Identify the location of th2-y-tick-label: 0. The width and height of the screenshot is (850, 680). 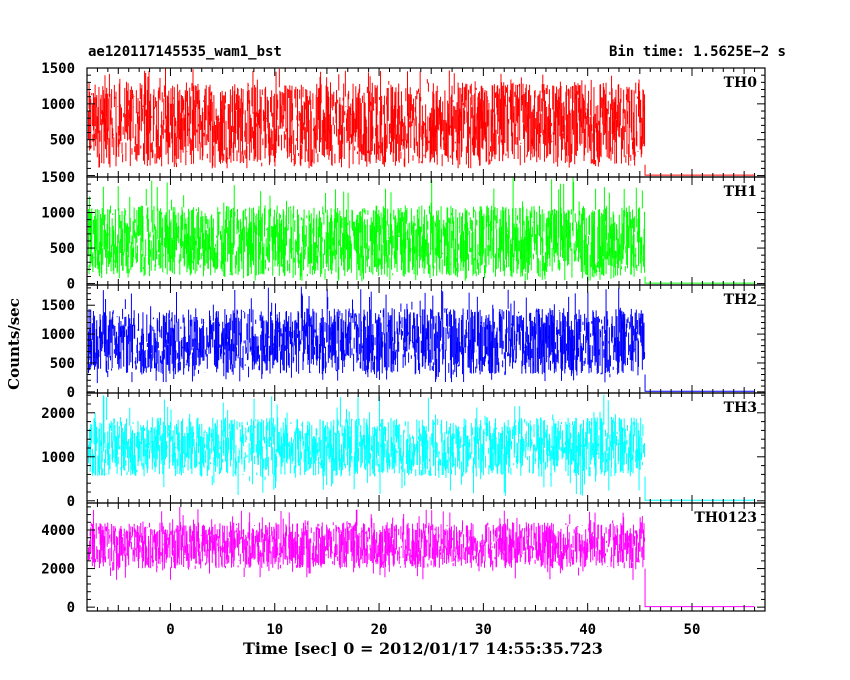
(71, 393).